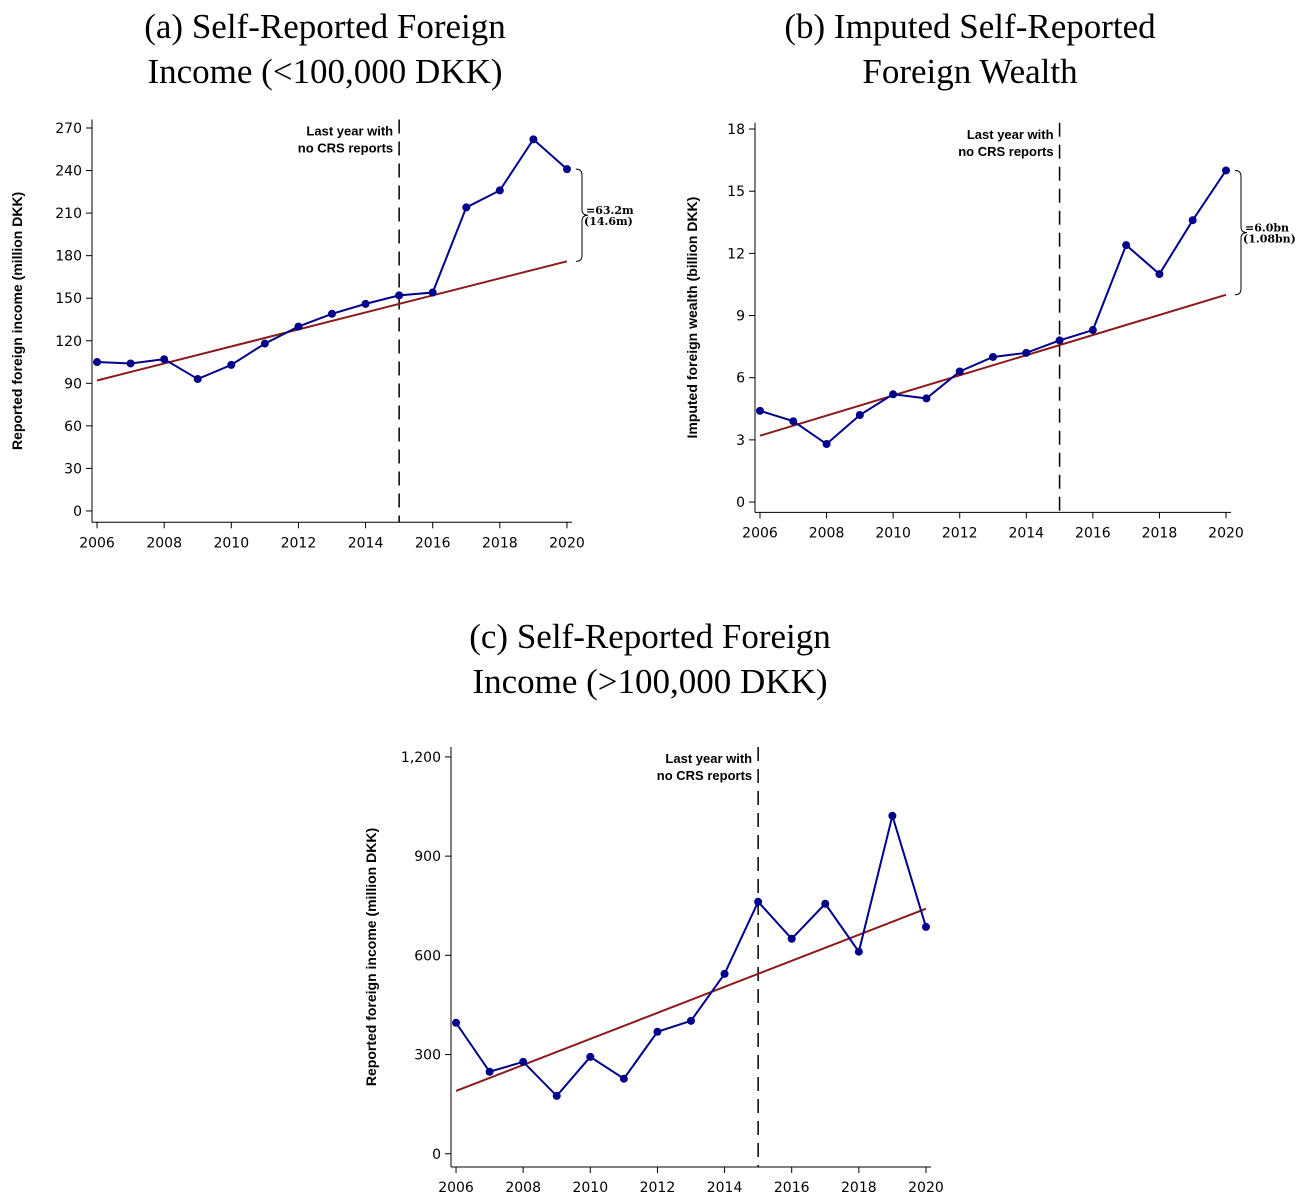 This screenshot has height=1197, width=1304. Describe the element at coordinates (73, 469) in the screenshot. I see `y-tick-label: 30` at that location.